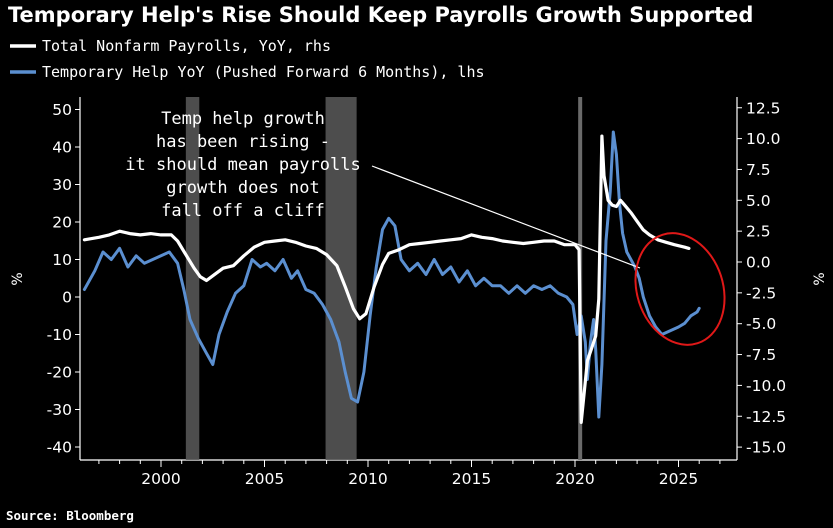 The image size is (833, 528). What do you see at coordinates (243, 119) in the screenshot?
I see `annotation-line-1: Temp help growth` at bounding box center [243, 119].